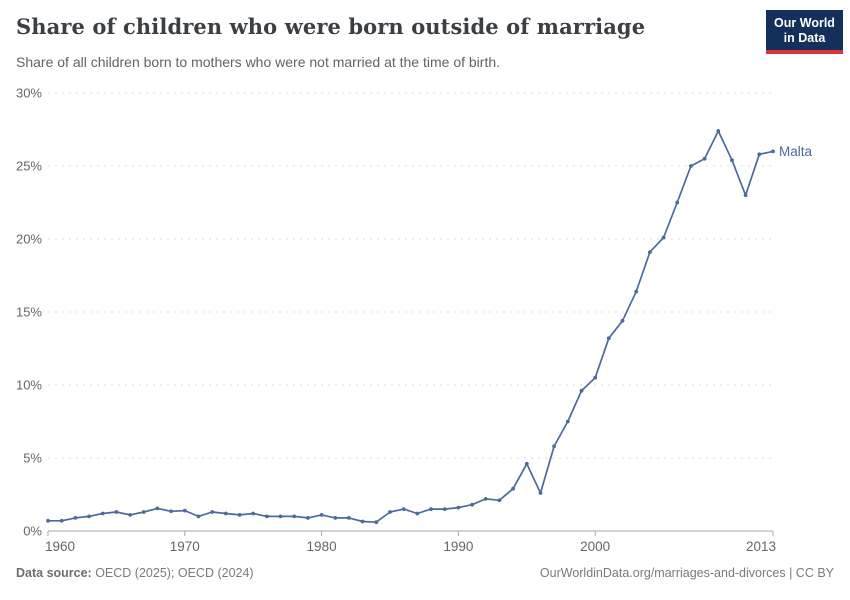 Image resolution: width=850 pixels, height=600 pixels. What do you see at coordinates (29, 93) in the screenshot?
I see `y-tick-label: 30%` at bounding box center [29, 93].